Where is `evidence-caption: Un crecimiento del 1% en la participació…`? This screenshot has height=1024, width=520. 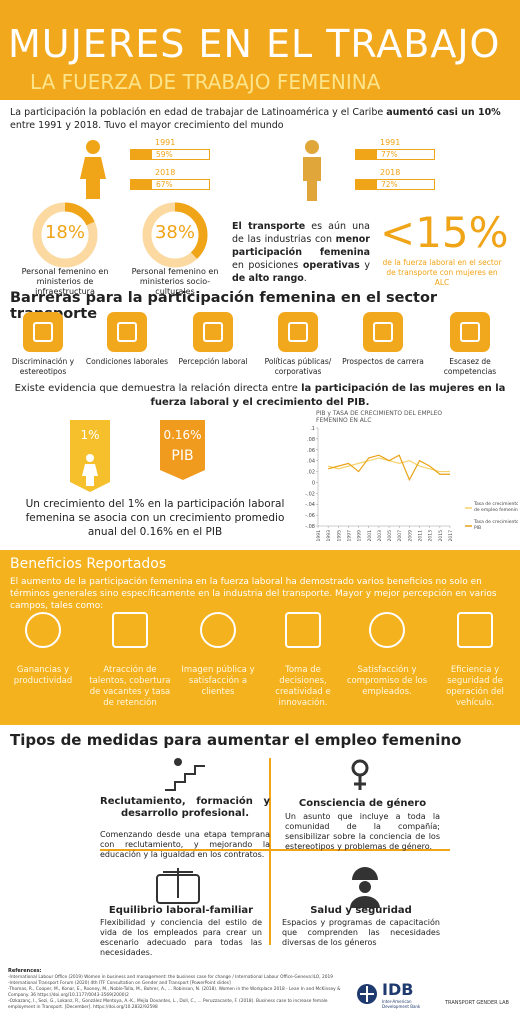
evidence-caption: Un crecimiento del 1% en la participació… is located at coordinates (155, 518).